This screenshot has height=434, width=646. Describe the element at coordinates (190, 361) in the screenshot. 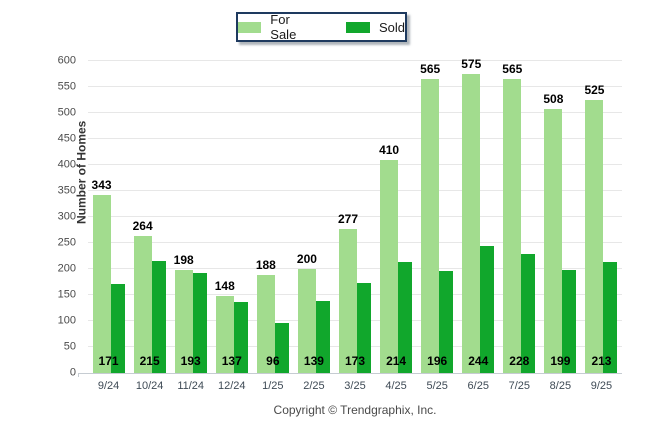

I see `sold-value-label: 193` at that location.